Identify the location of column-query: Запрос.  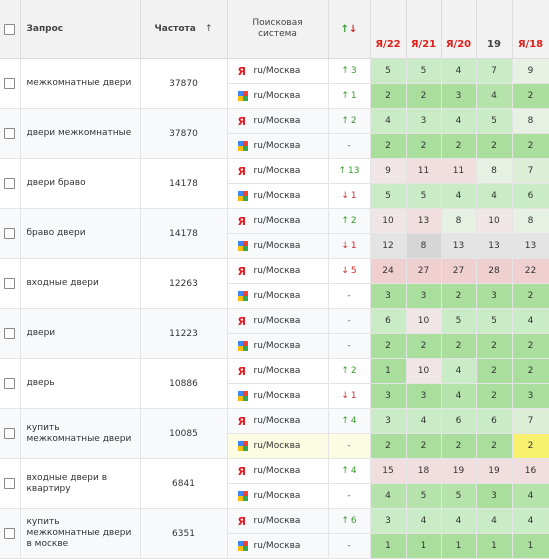
(80, 29).